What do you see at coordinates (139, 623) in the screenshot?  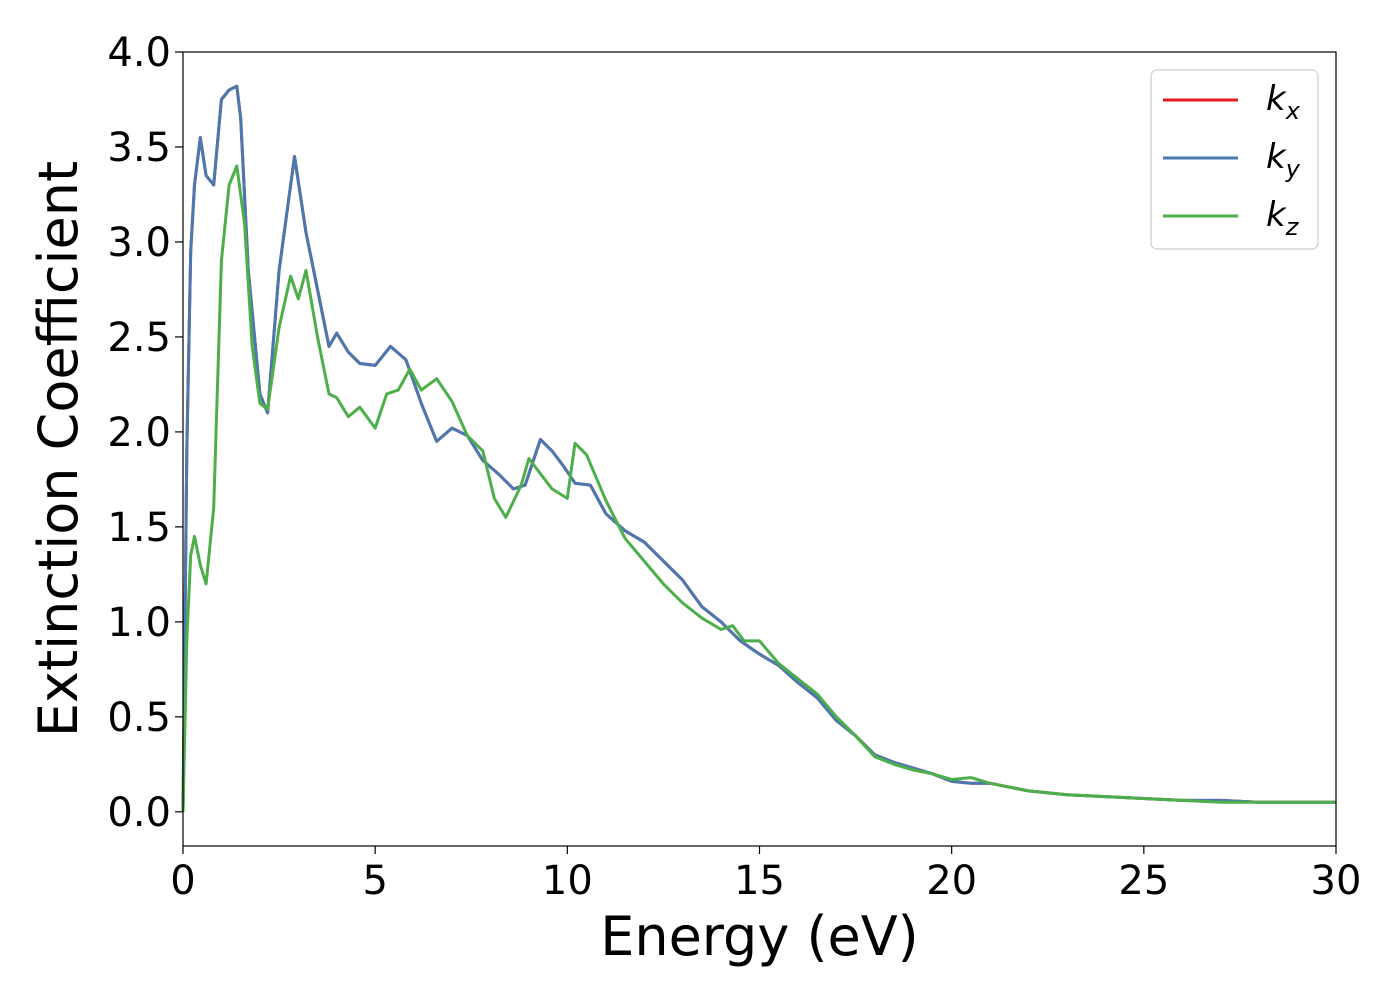 I see `y-tick-label: 1.0` at bounding box center [139, 623].